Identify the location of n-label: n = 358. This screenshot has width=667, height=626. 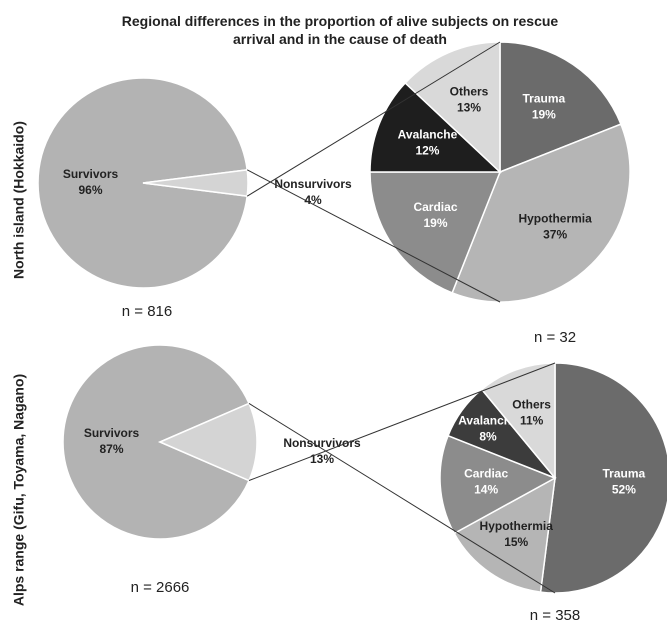
(555, 615).